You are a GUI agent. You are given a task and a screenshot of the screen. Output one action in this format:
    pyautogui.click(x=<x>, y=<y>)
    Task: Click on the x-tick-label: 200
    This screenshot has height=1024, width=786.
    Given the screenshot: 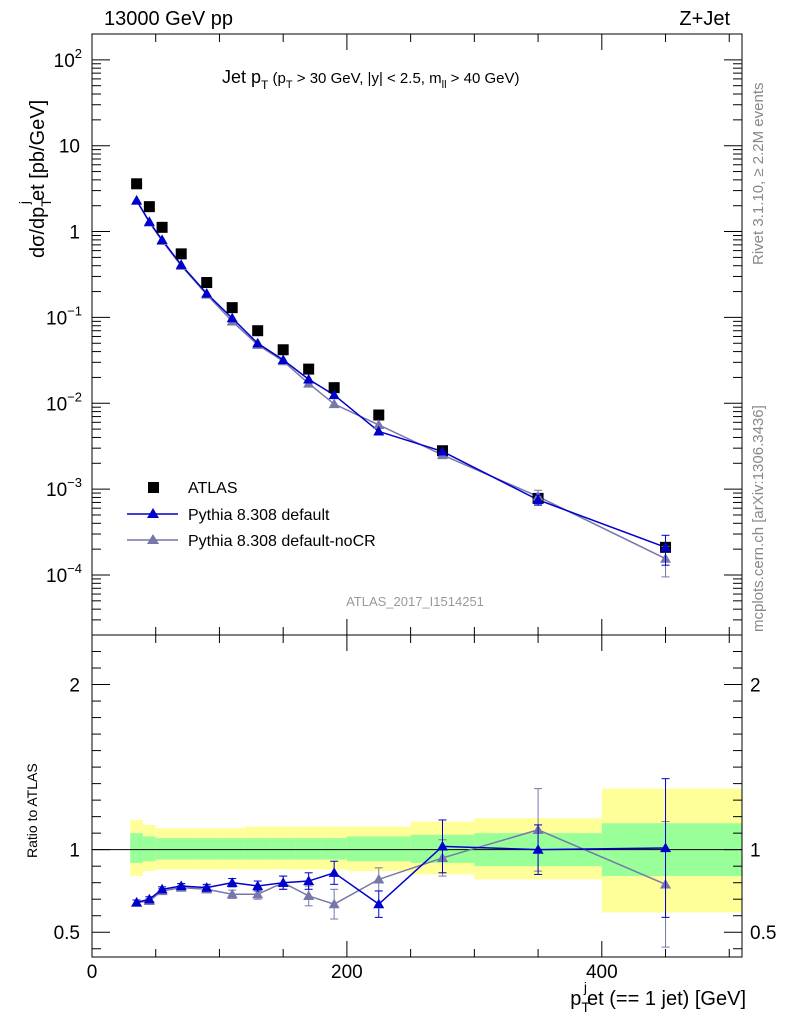 What is the action you would take?
    pyautogui.click(x=347, y=972)
    